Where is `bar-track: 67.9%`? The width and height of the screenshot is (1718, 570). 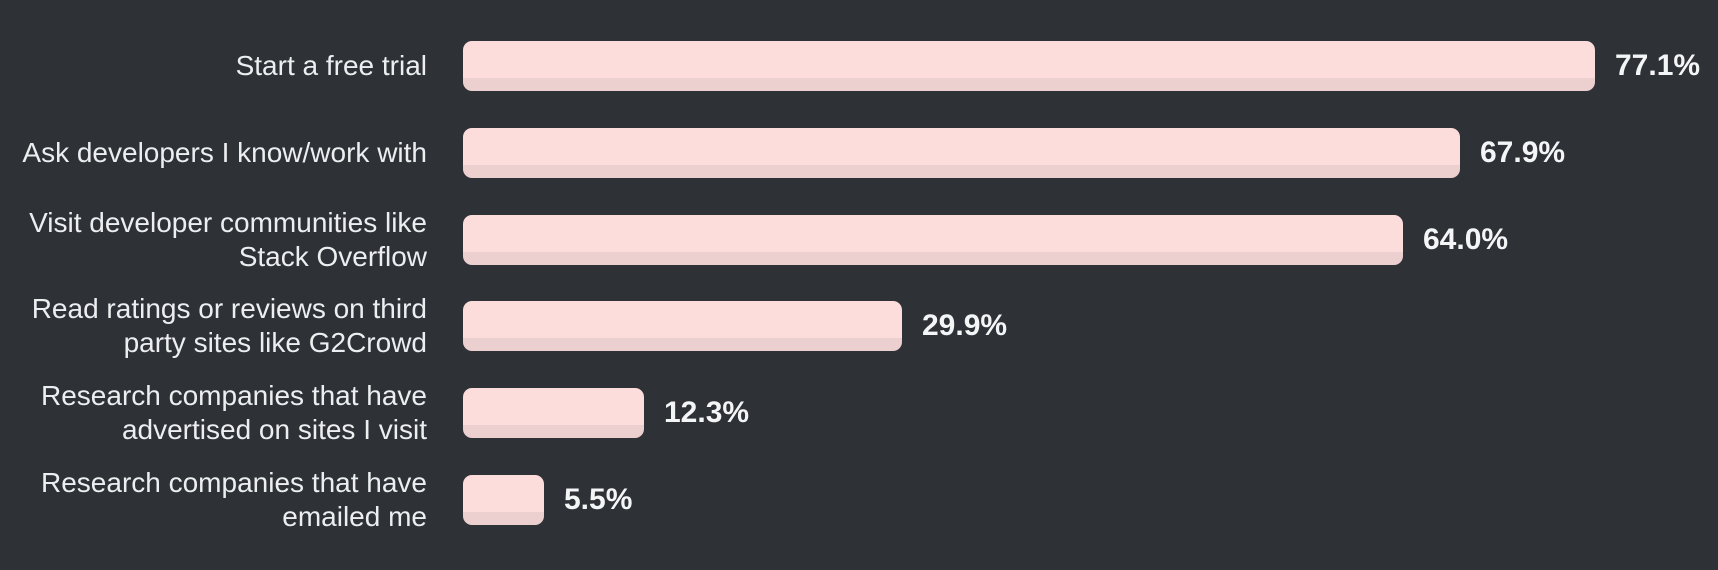
bar-track: 67.9% is located at coordinates (1090, 152).